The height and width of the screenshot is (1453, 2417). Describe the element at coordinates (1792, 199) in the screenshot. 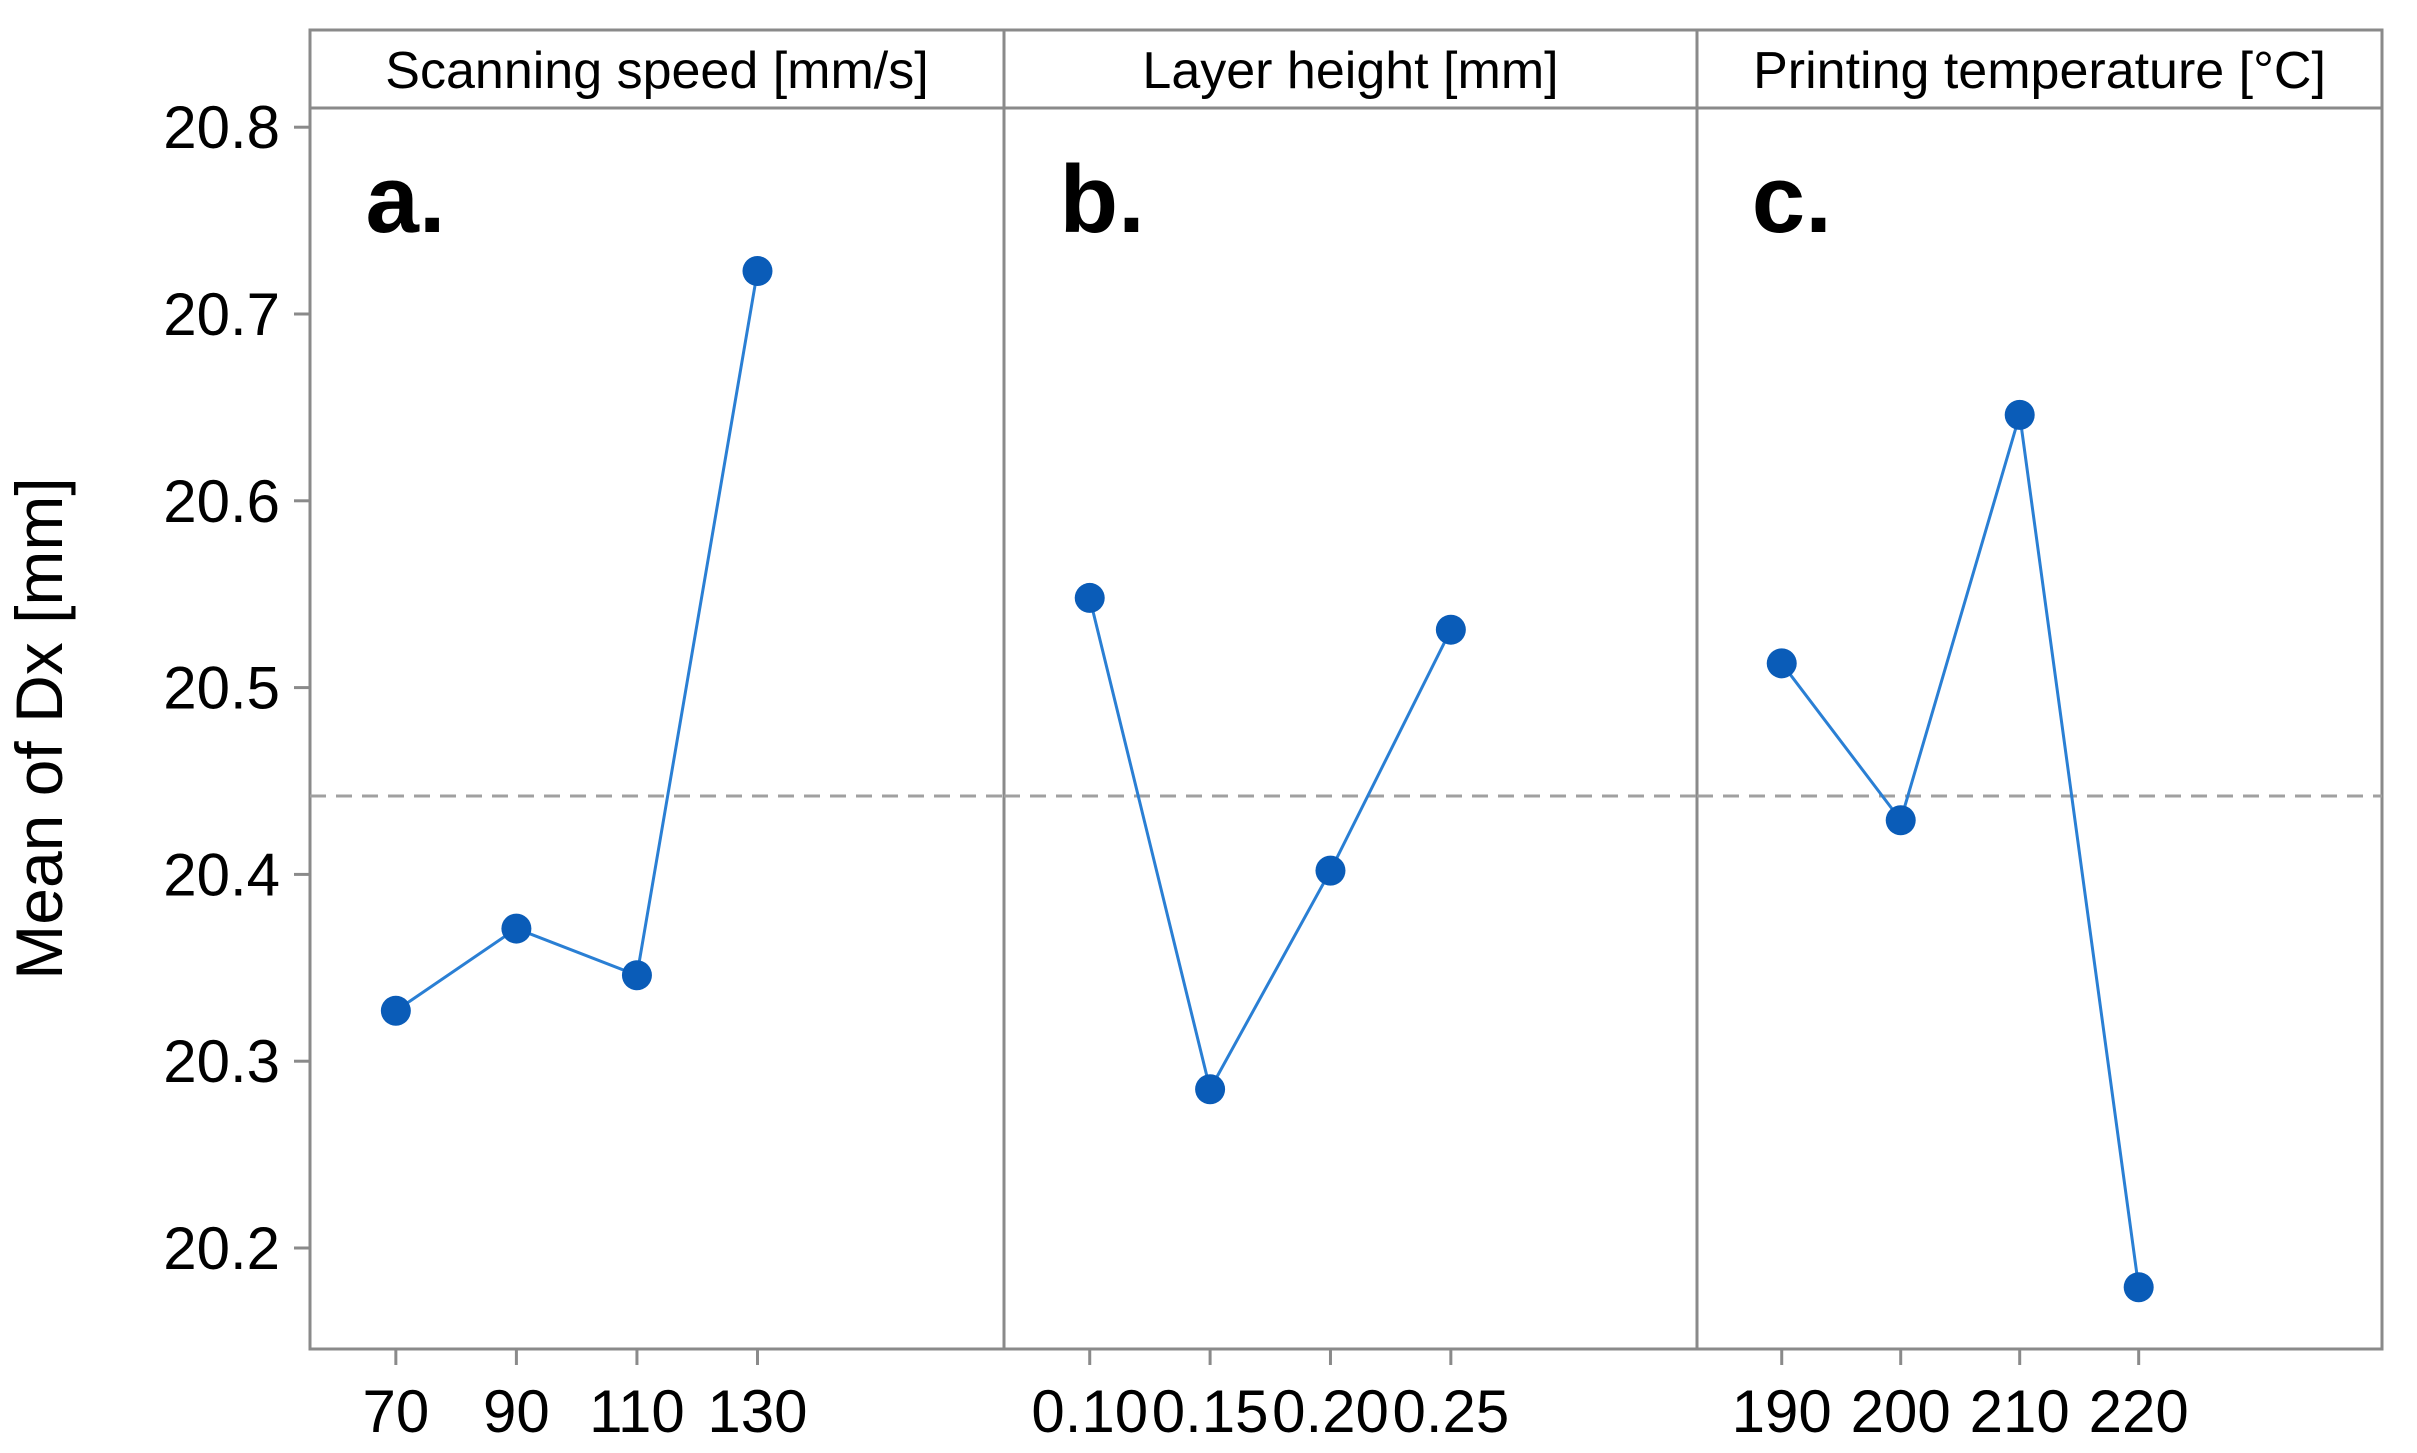

I see `panel-letter: c.` at that location.